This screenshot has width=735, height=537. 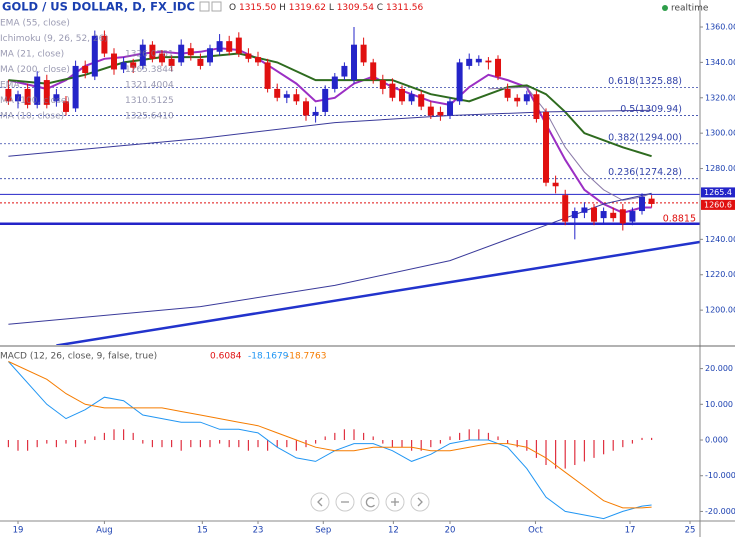 What do you see at coordinates (258, 531) in the screenshot?
I see `x-tick-label: 23` at bounding box center [258, 531].